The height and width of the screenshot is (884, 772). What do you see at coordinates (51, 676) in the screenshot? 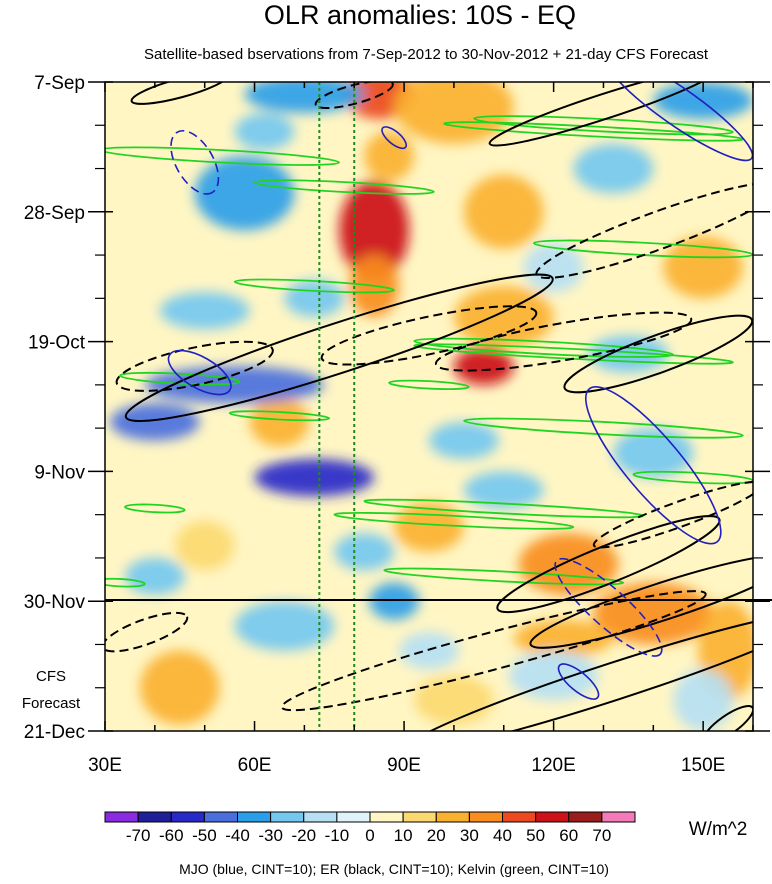
I see `forecast-label-line1: CFS` at bounding box center [51, 676].